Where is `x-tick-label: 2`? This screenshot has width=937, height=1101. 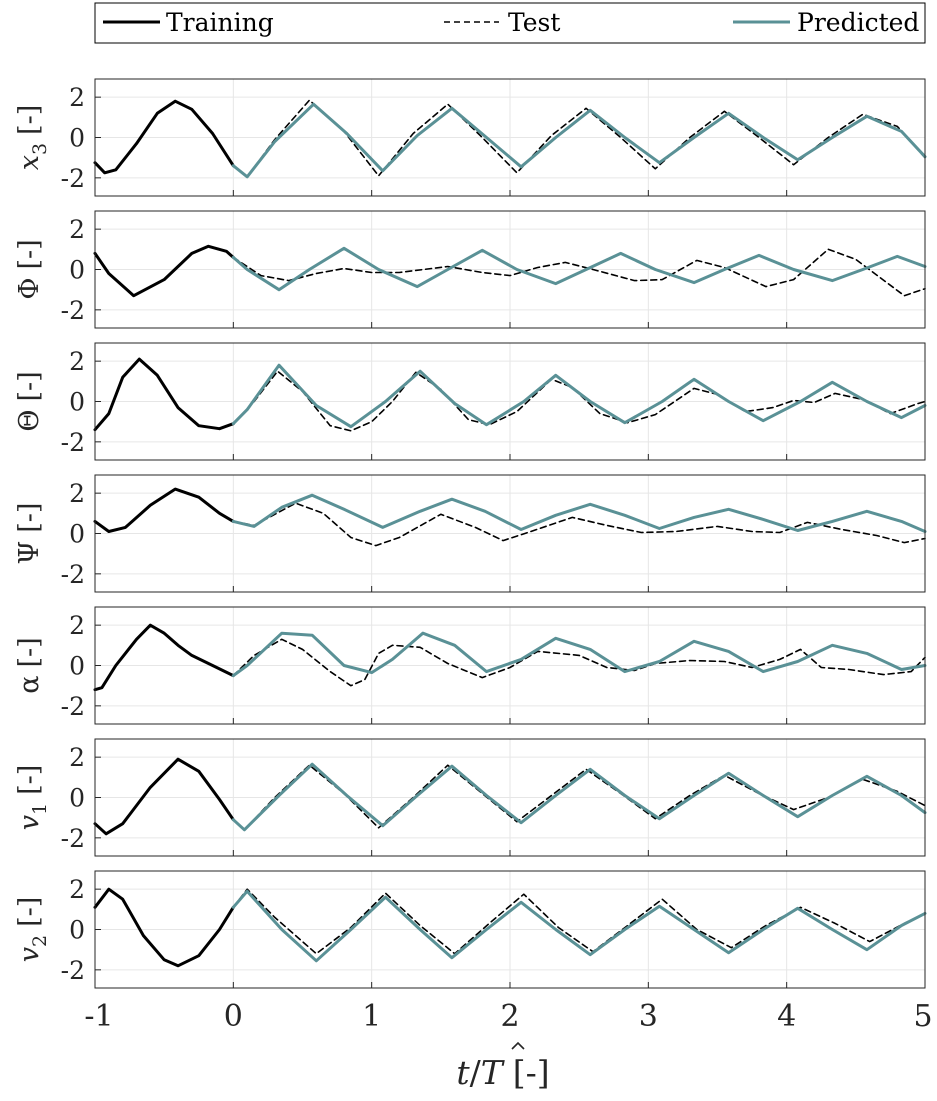 x-tick-label: 2 is located at coordinates (509, 1016).